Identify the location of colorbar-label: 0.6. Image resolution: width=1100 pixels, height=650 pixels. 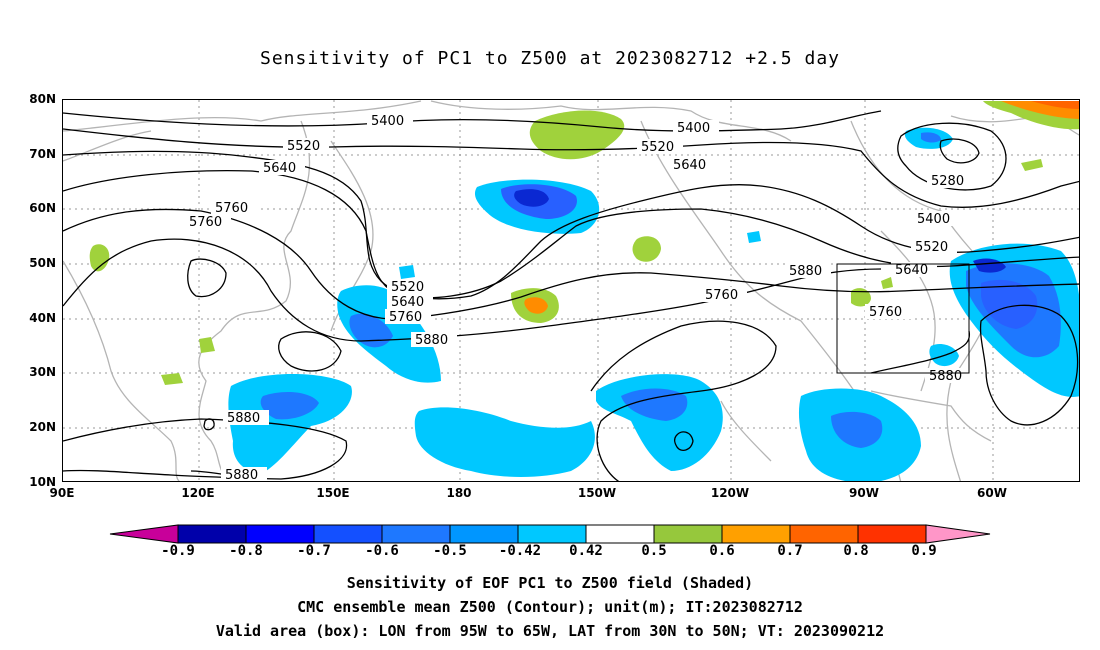
(722, 551).